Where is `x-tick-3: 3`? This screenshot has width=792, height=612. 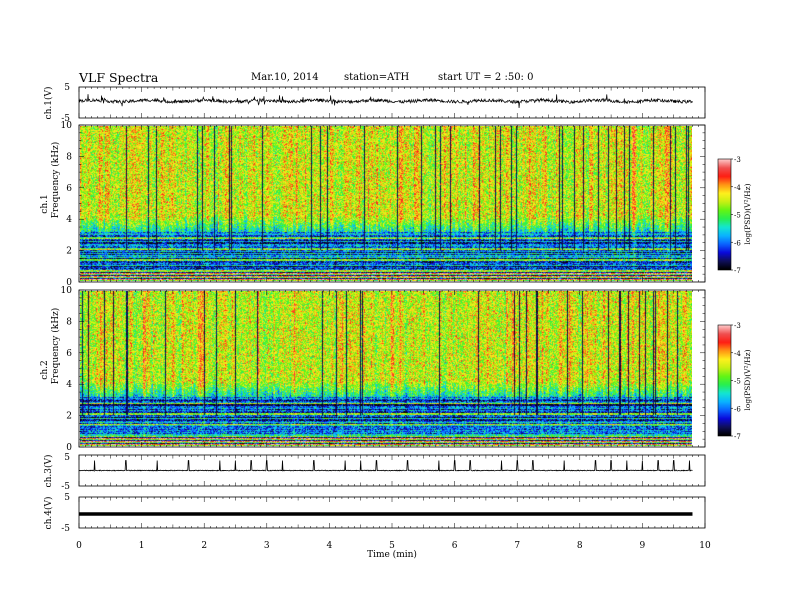 x-tick-3: 3 is located at coordinates (267, 546).